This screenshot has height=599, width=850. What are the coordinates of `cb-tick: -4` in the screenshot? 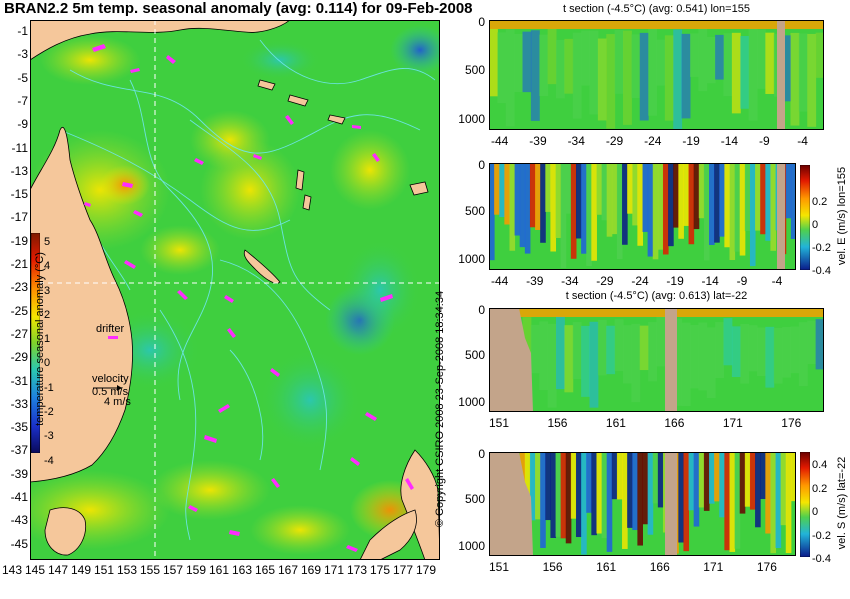 It's located at (49, 460).